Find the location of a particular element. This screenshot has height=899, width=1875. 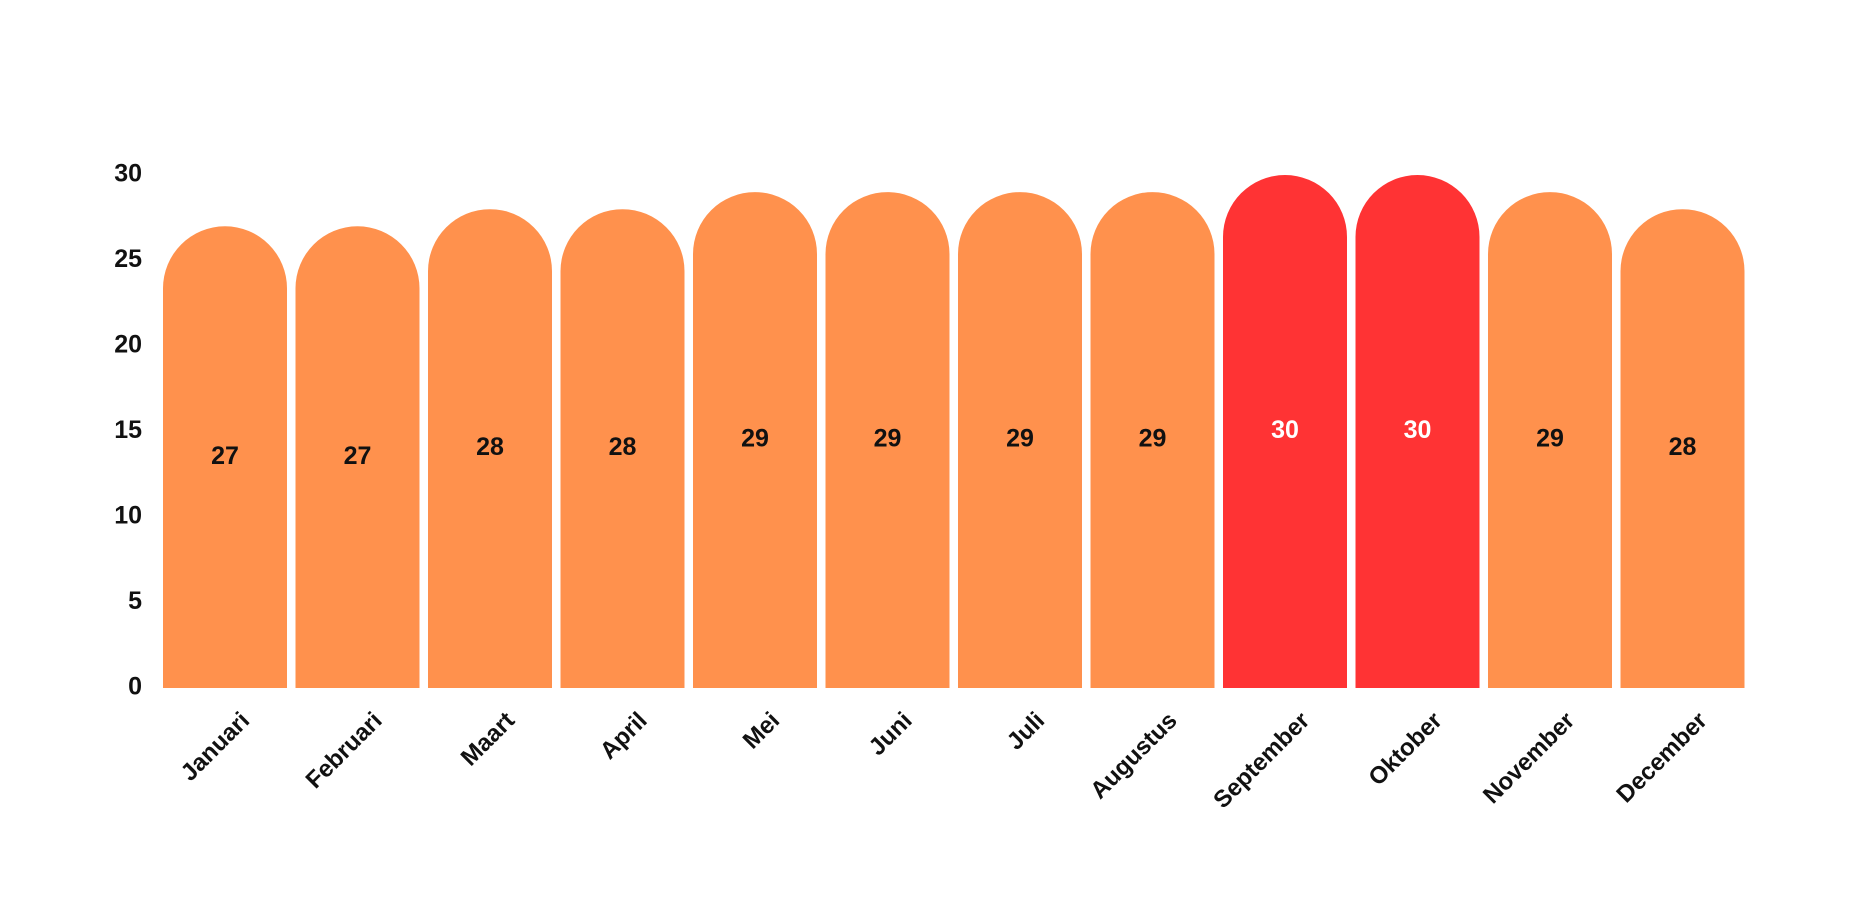

value-label-oktober: 30 is located at coordinates (1418, 430).